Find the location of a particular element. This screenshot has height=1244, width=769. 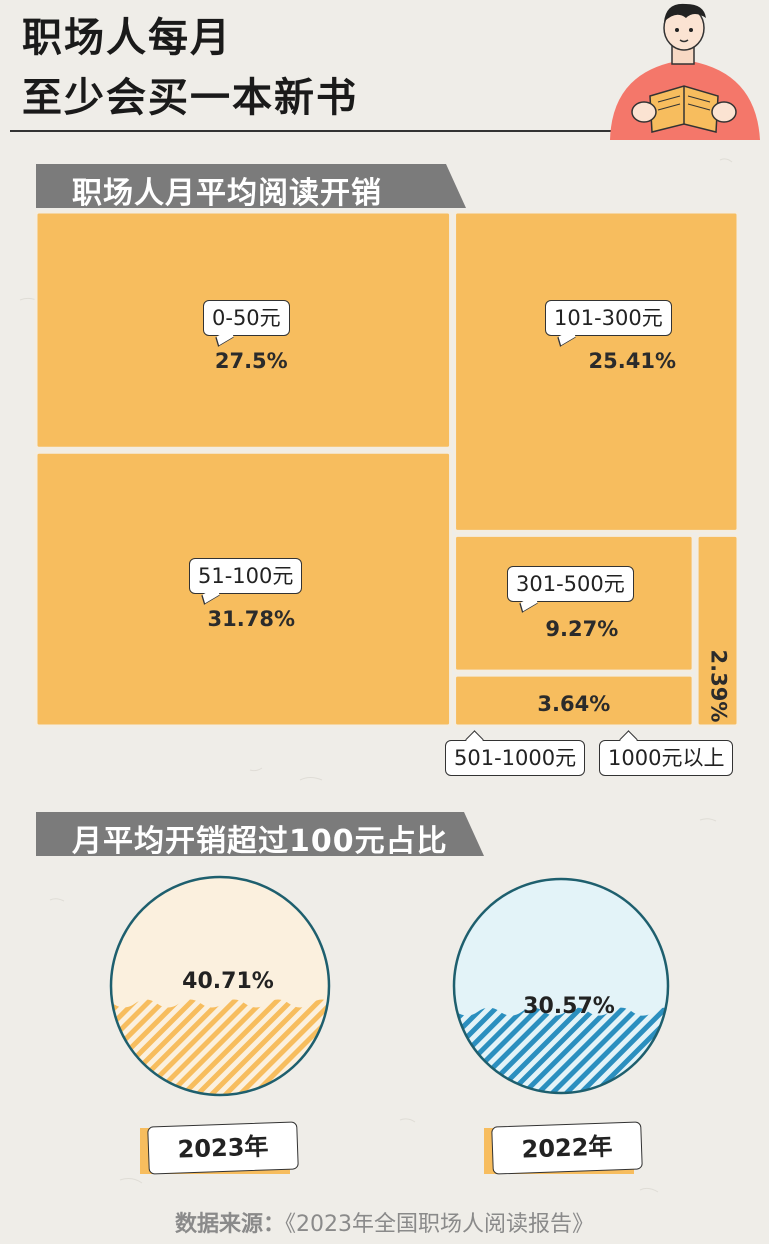

pct-label-2: 25.41% is located at coordinates (632, 361).